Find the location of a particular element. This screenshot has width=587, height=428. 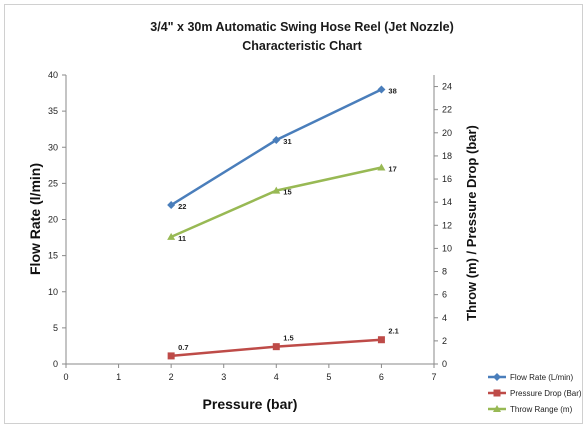

x-tick-label: 3 is located at coordinates (223, 377).